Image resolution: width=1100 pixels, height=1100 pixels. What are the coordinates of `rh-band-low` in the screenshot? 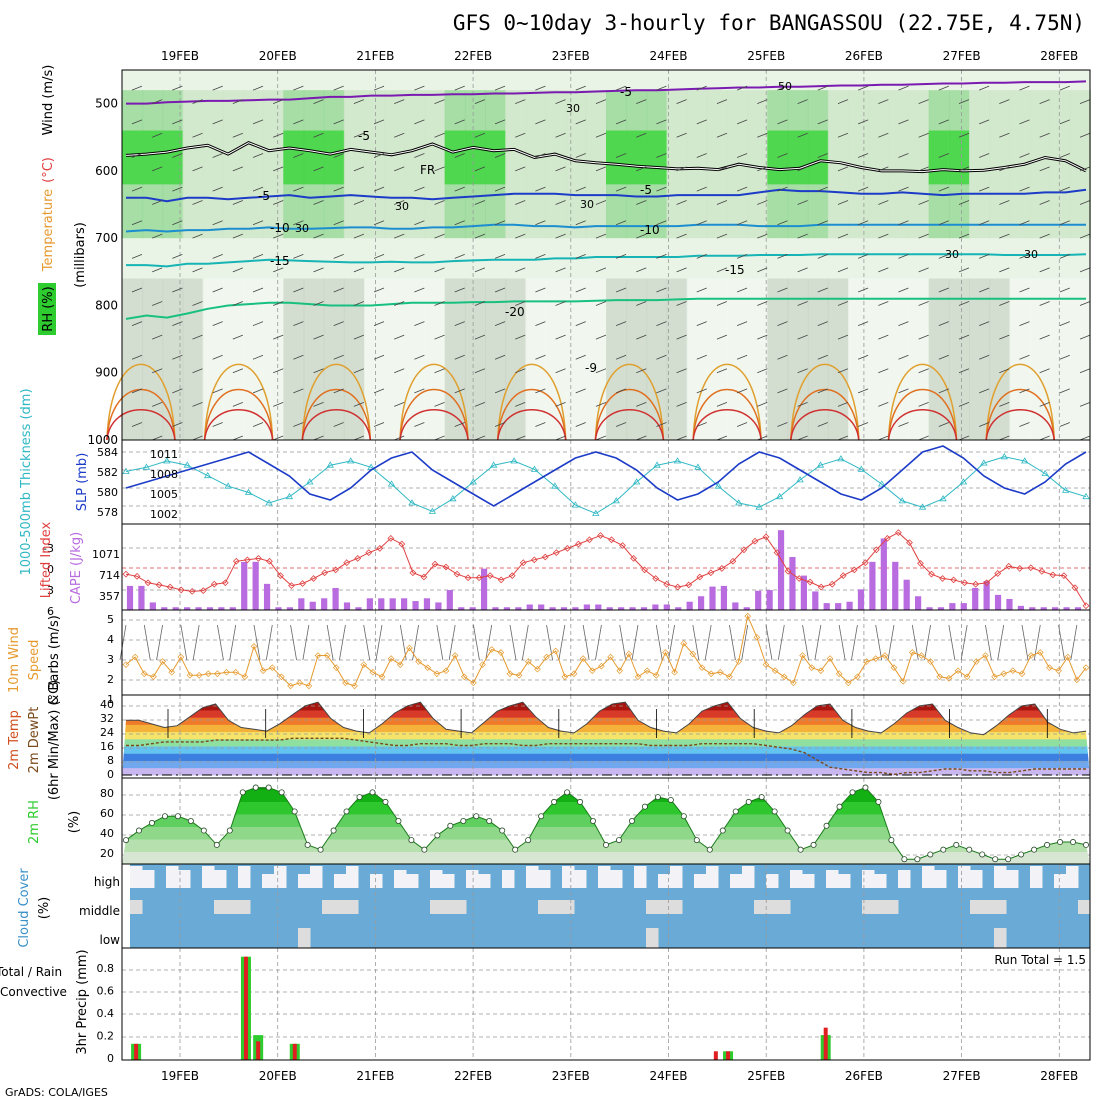 It's located at (959, 359).